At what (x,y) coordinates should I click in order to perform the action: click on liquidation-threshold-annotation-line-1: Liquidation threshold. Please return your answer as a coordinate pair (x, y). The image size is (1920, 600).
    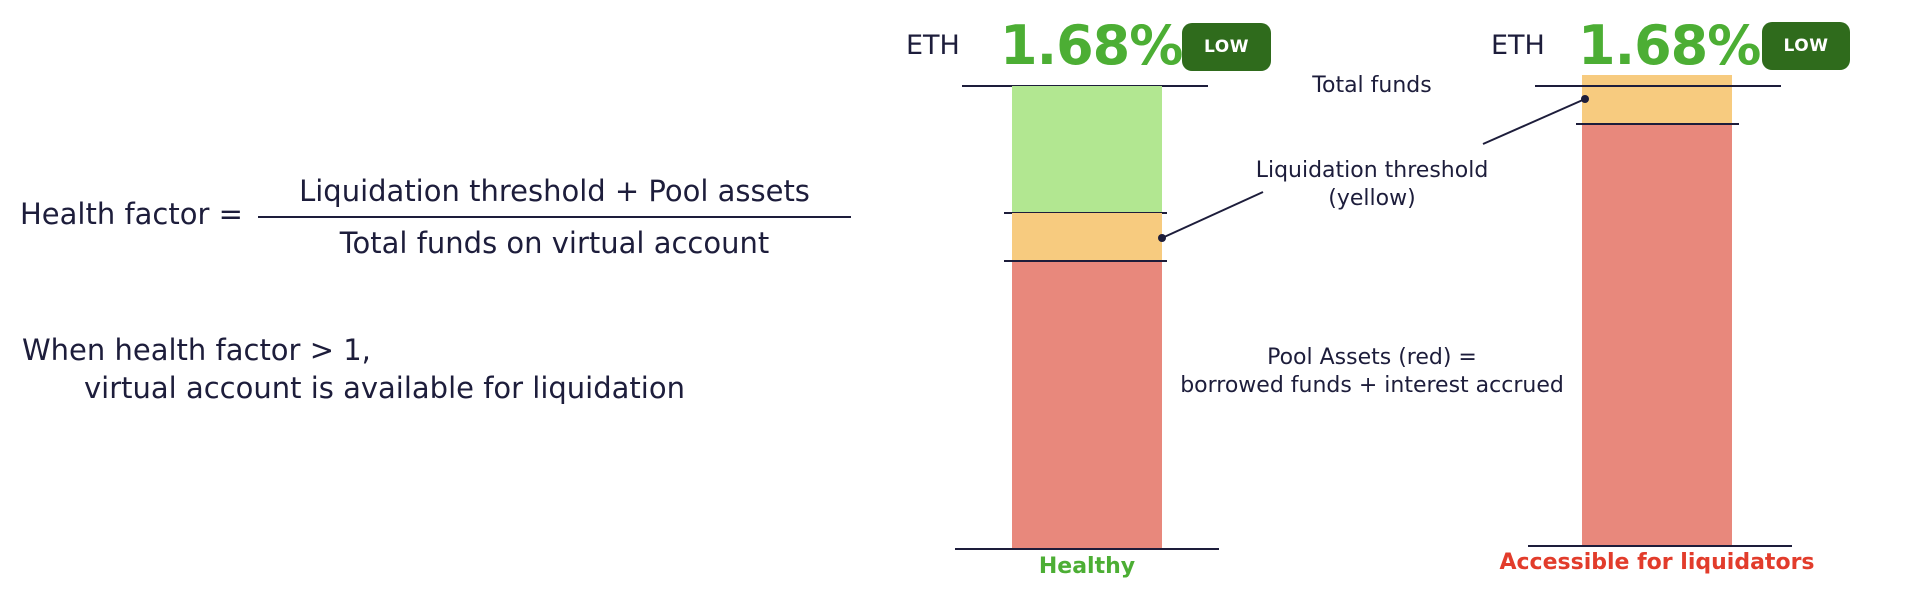
    Looking at the image, I should click on (1372, 170).